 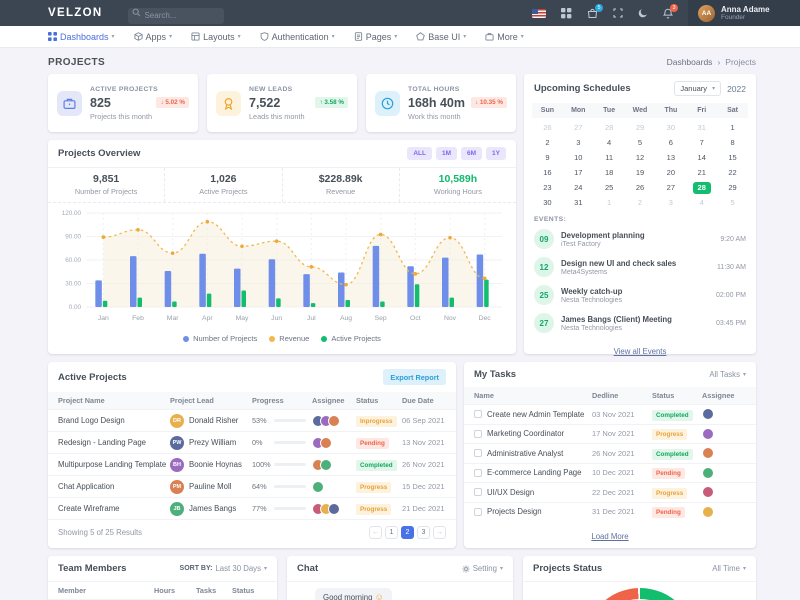 I want to click on fullscreen-icon, so click(x=618, y=13).